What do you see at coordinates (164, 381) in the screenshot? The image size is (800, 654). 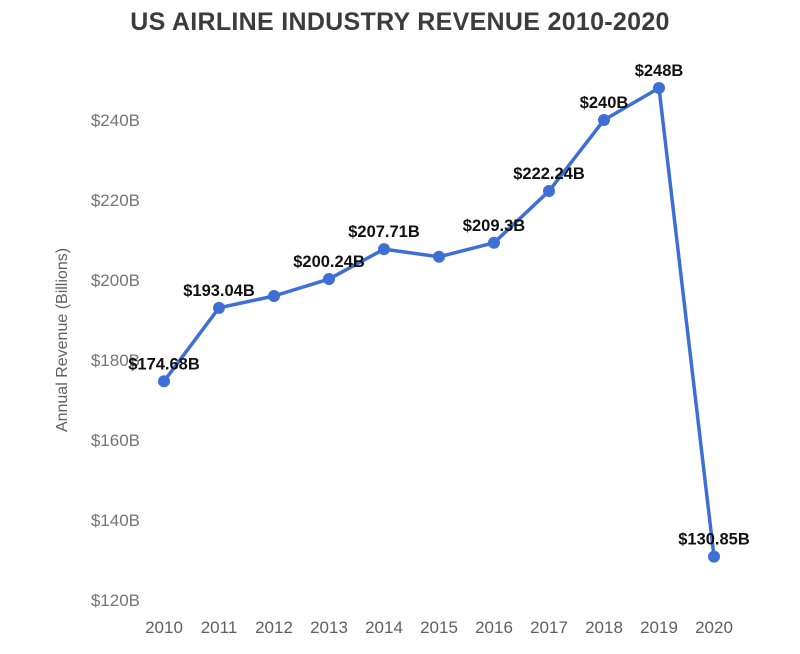 I see `data-point-2010` at bounding box center [164, 381].